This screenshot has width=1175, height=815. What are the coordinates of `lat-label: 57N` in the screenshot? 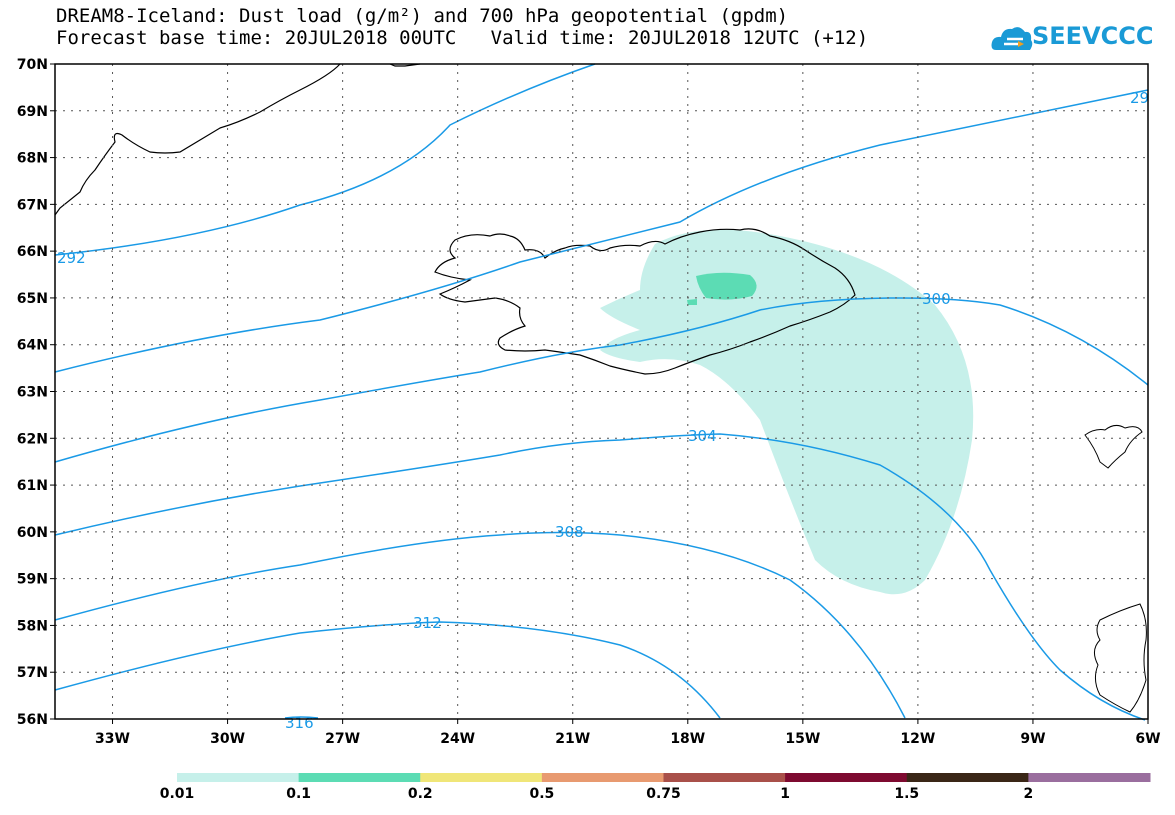 It's located at (32, 673).